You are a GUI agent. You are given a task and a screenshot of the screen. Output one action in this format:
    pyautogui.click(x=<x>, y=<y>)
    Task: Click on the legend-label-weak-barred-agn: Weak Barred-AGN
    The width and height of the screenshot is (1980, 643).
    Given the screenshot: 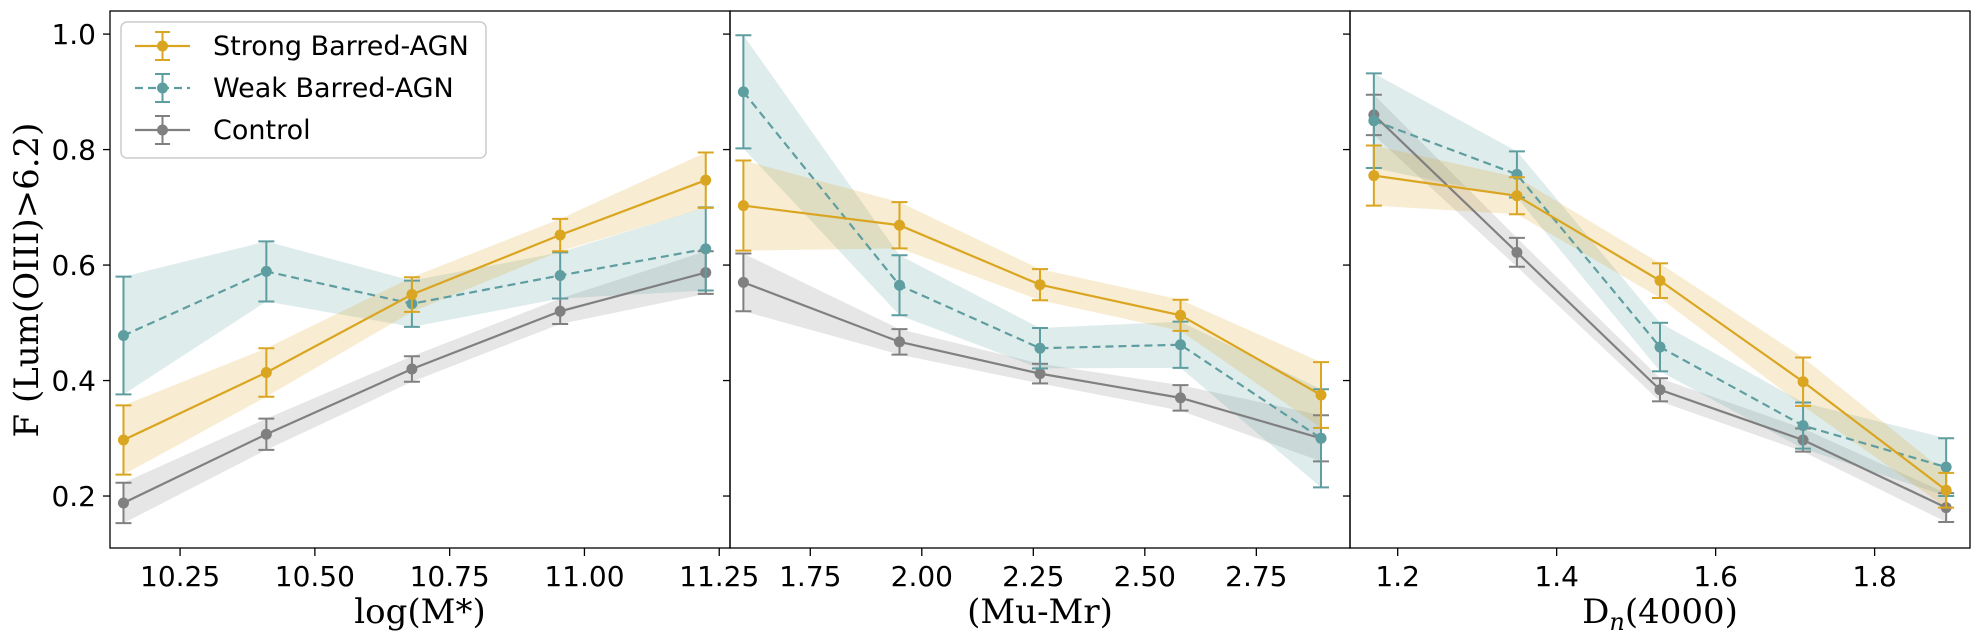 What is the action you would take?
    pyautogui.click(x=333, y=88)
    